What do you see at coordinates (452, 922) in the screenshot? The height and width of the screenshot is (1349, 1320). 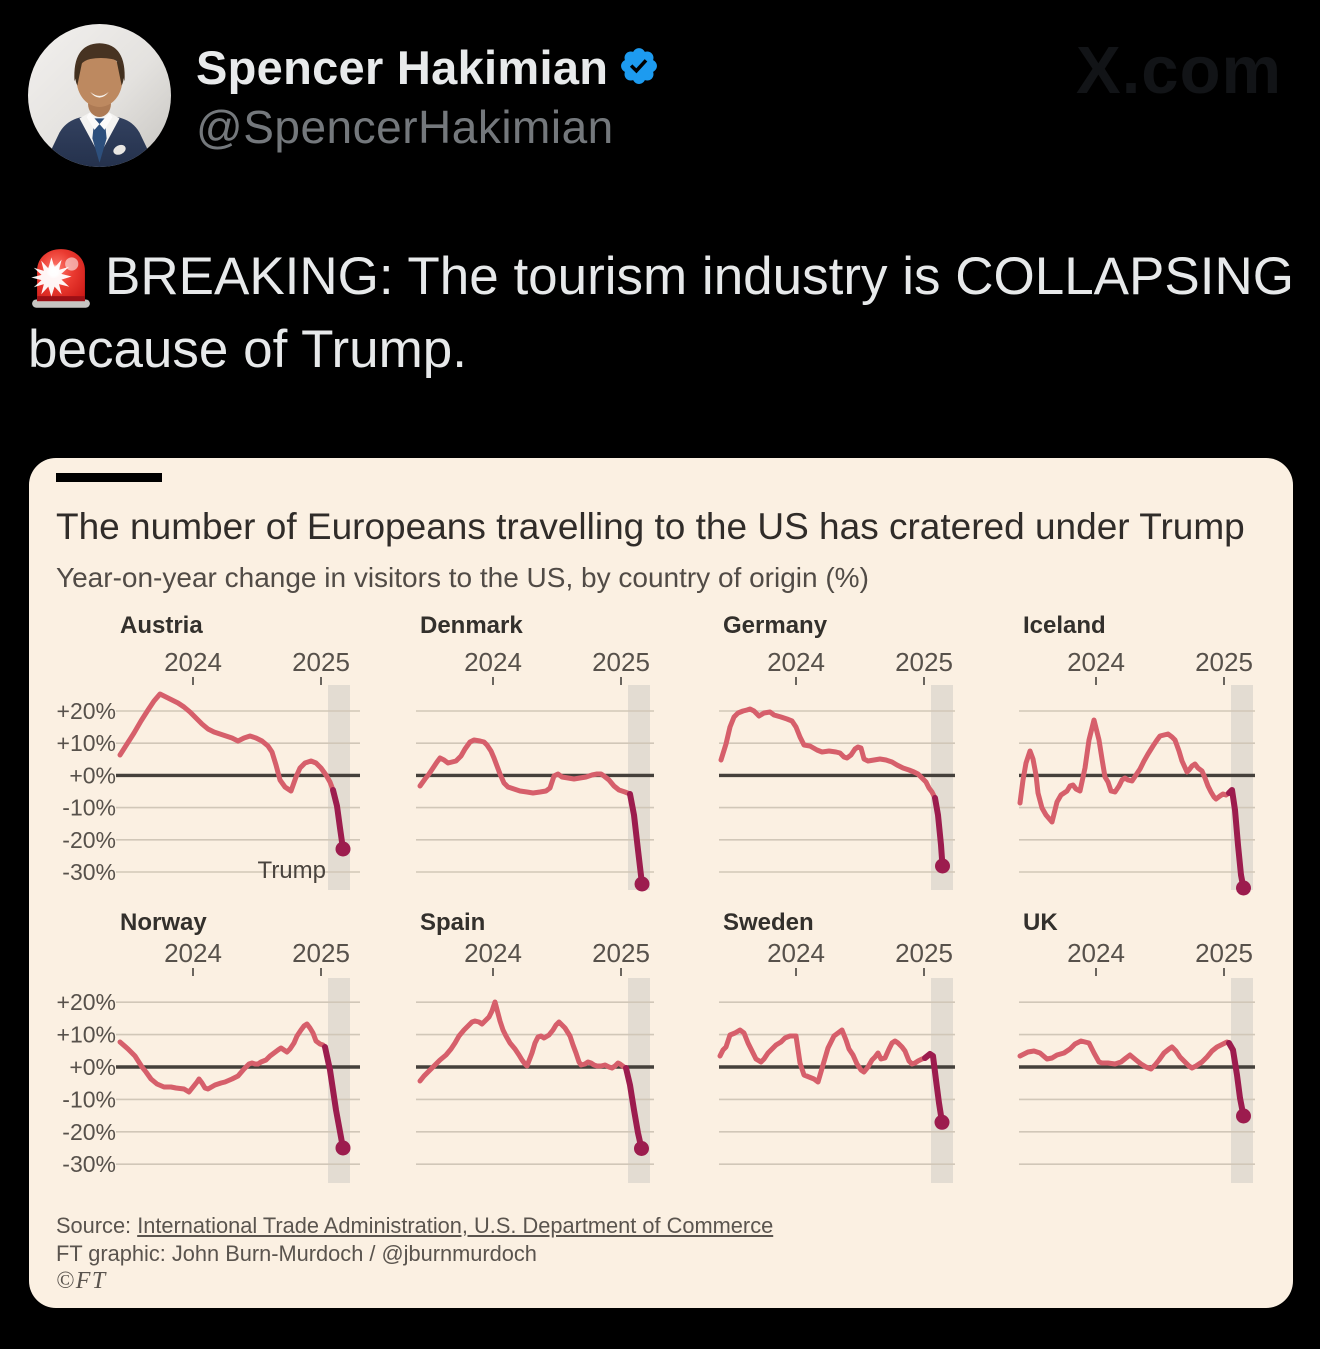 I see `svg-text: Spain` at bounding box center [452, 922].